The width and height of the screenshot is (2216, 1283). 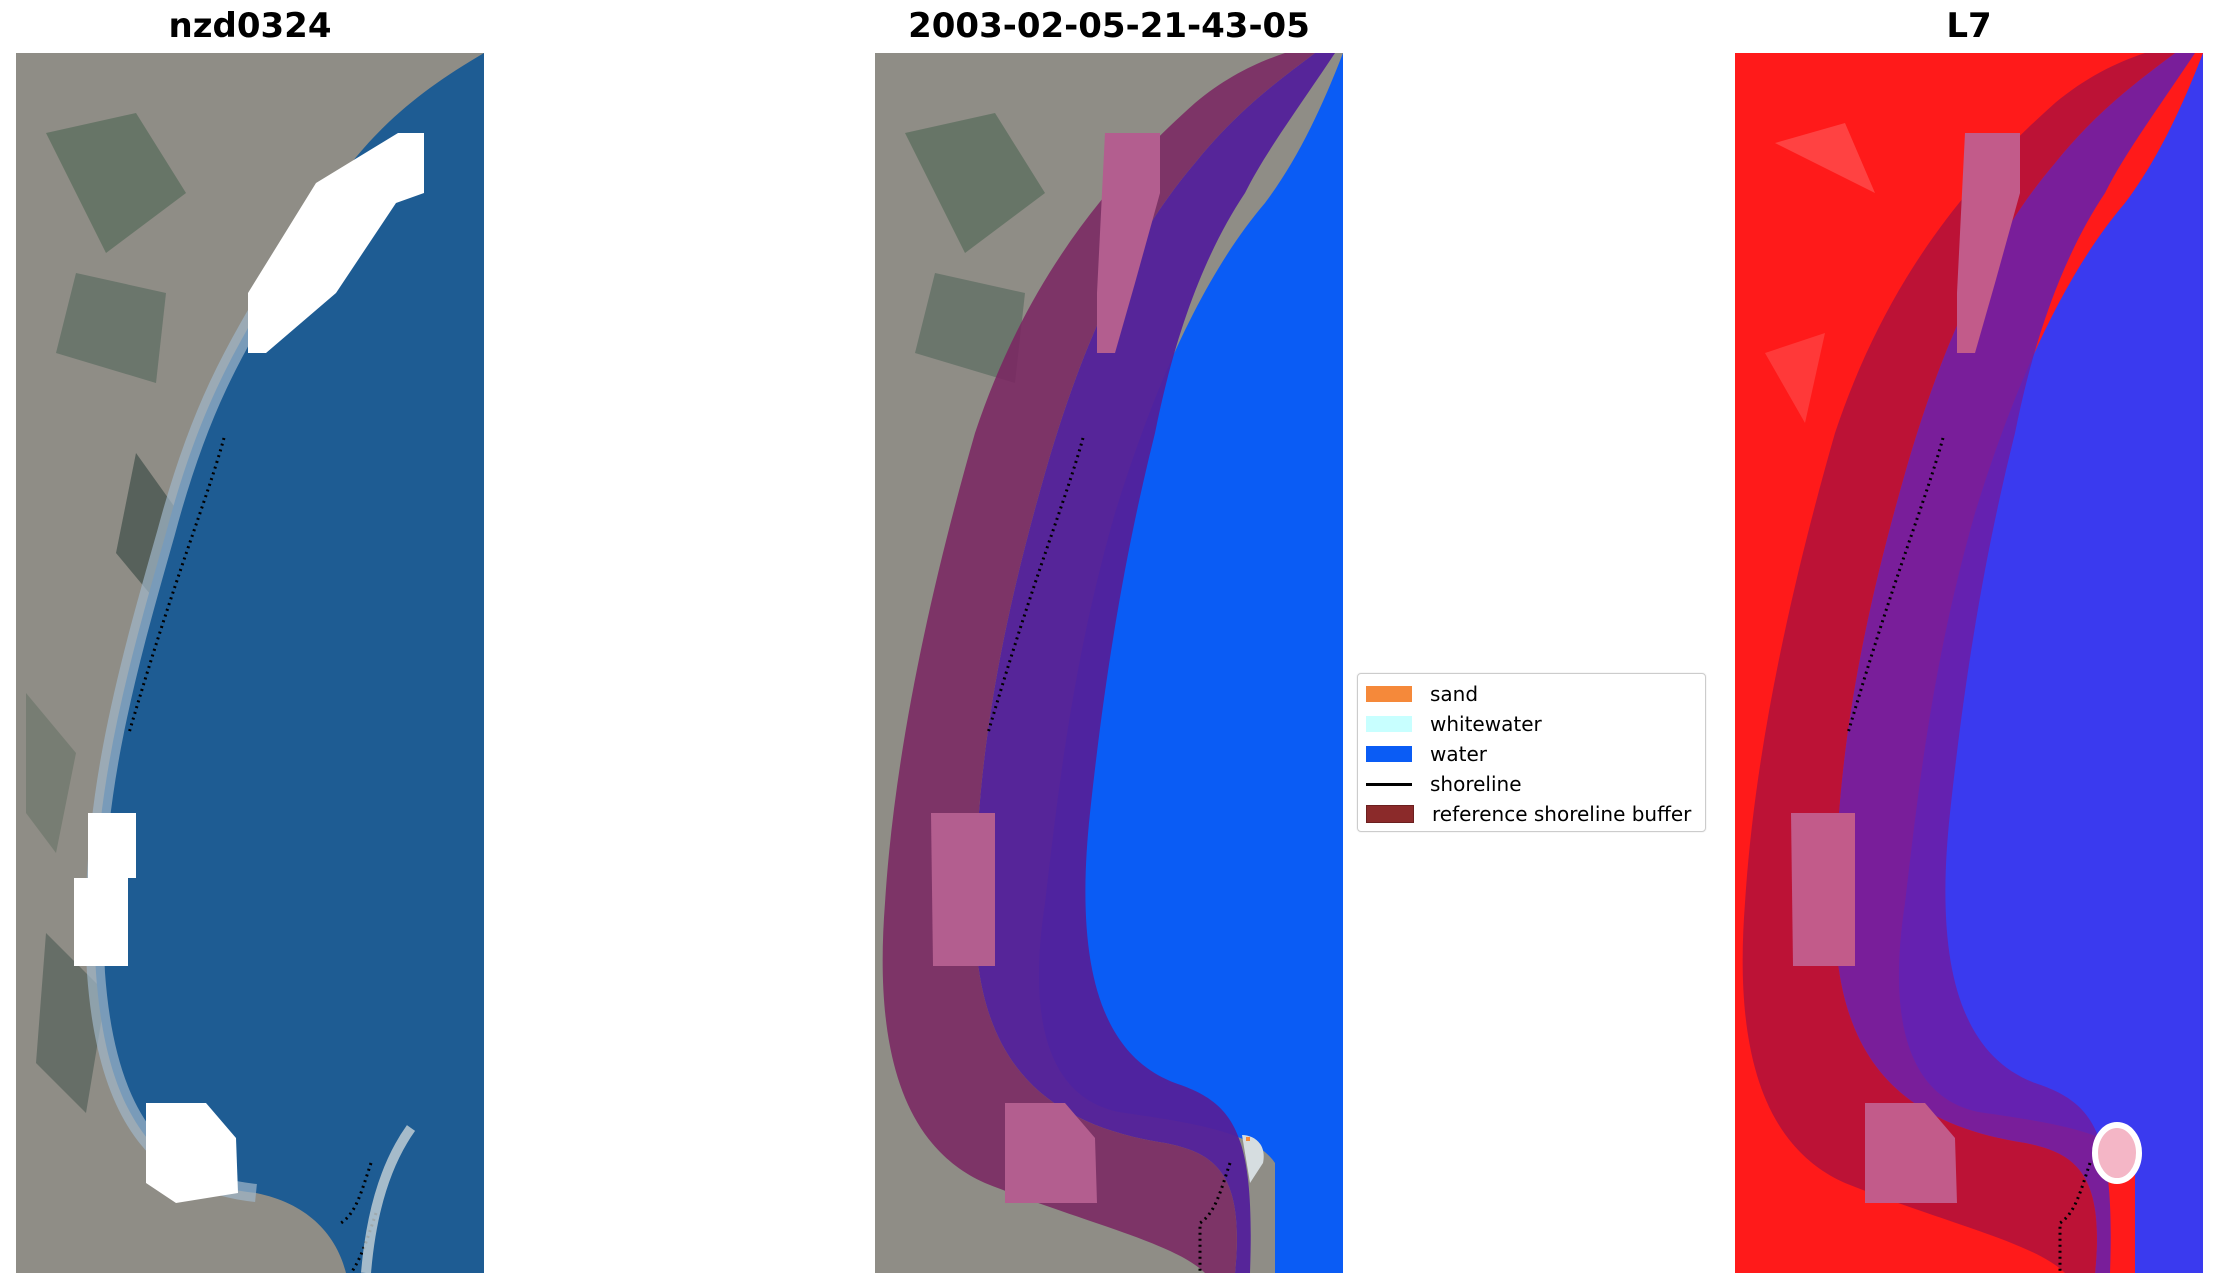 I want to click on panel-title-classified: 2003-02-05-21-43-05, so click(x=1109, y=26).